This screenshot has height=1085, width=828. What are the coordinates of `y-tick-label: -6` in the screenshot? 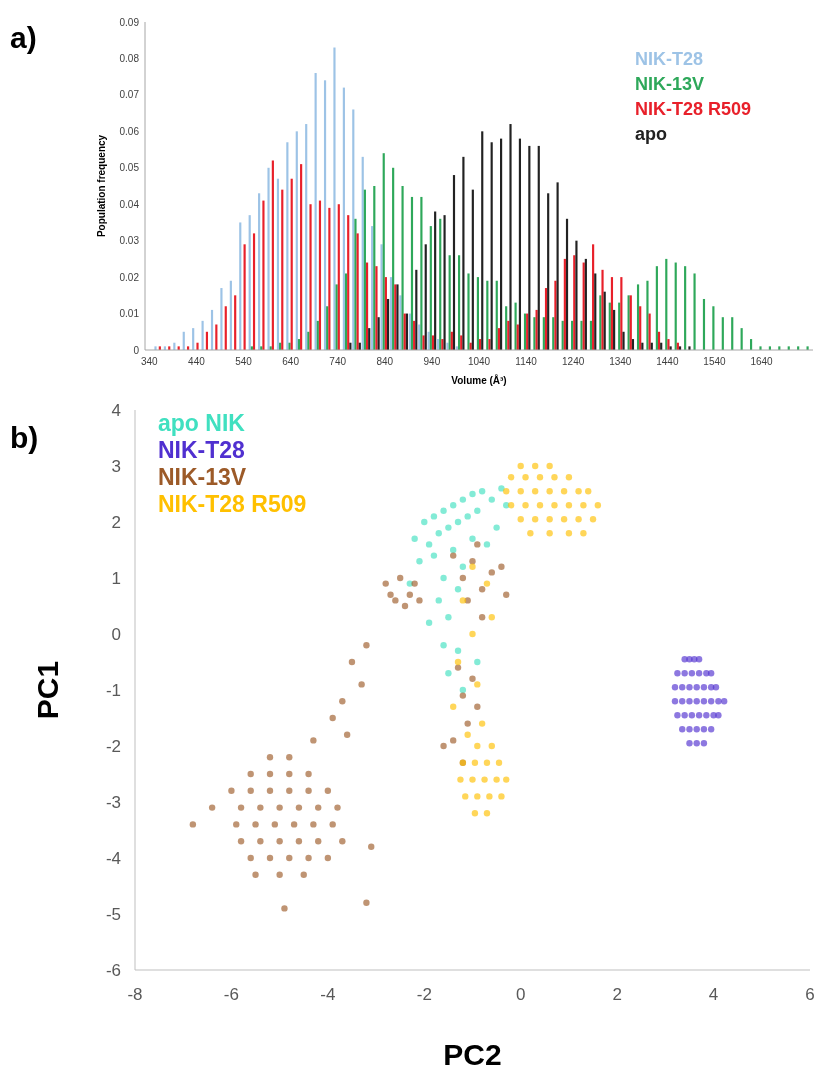 It's located at (113, 970).